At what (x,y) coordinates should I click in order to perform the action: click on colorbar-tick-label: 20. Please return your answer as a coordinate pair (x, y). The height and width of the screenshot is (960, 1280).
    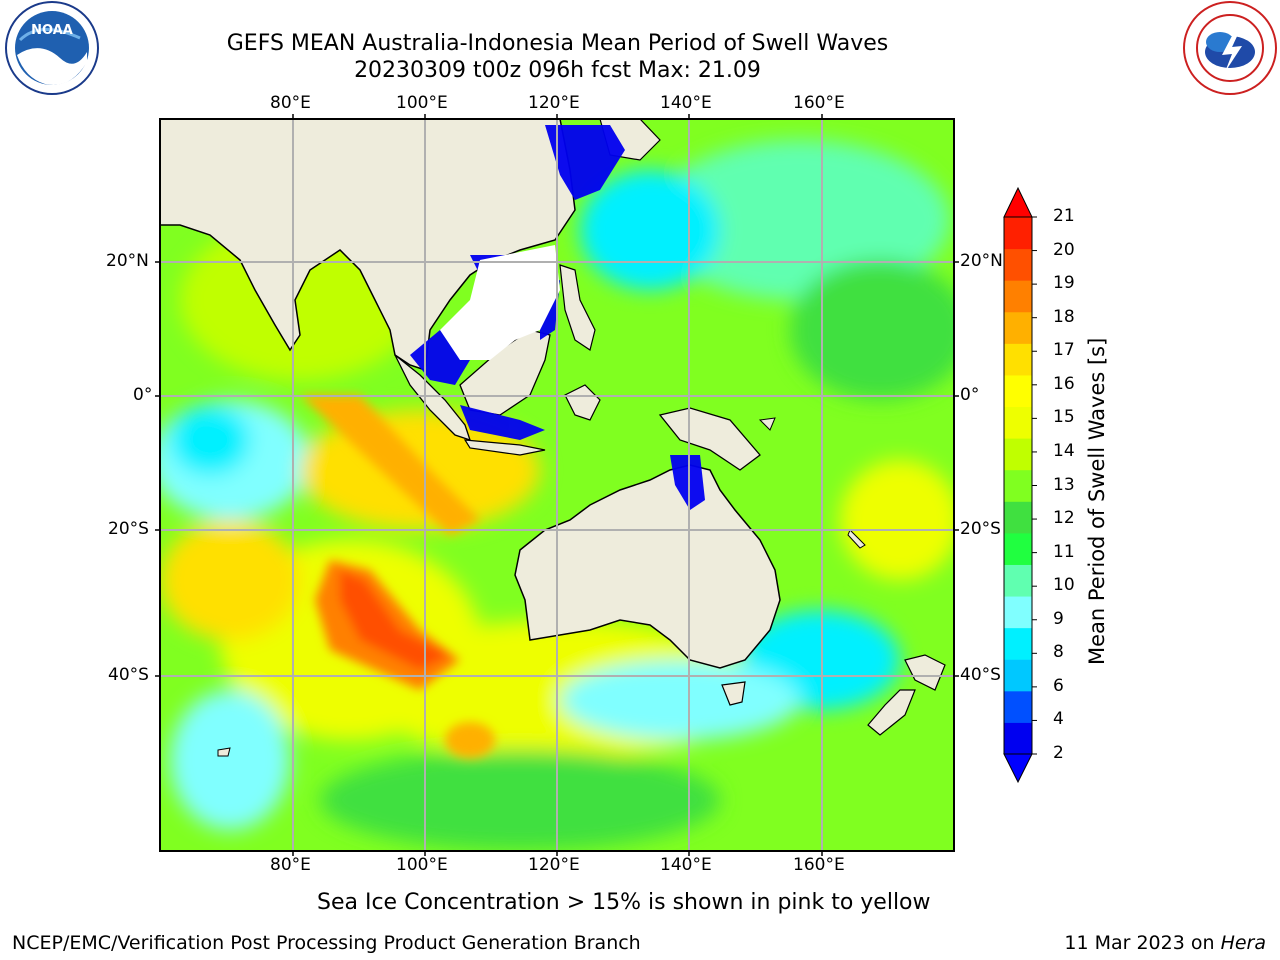
    Looking at the image, I should click on (1064, 249).